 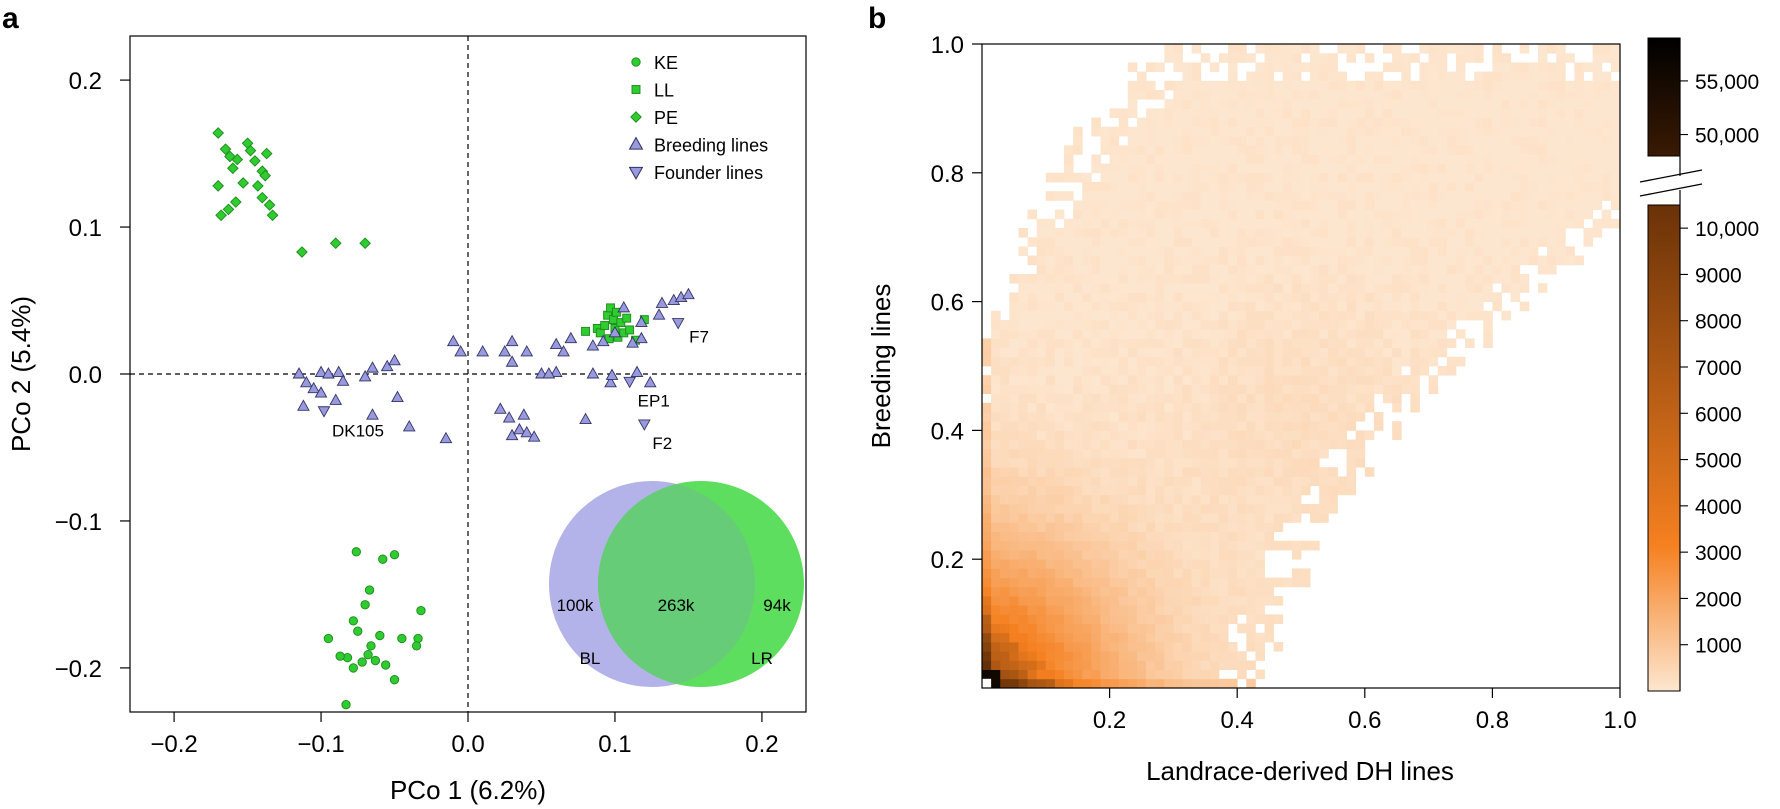 I want to click on x-tick-label: 0.0, so click(x=467, y=744).